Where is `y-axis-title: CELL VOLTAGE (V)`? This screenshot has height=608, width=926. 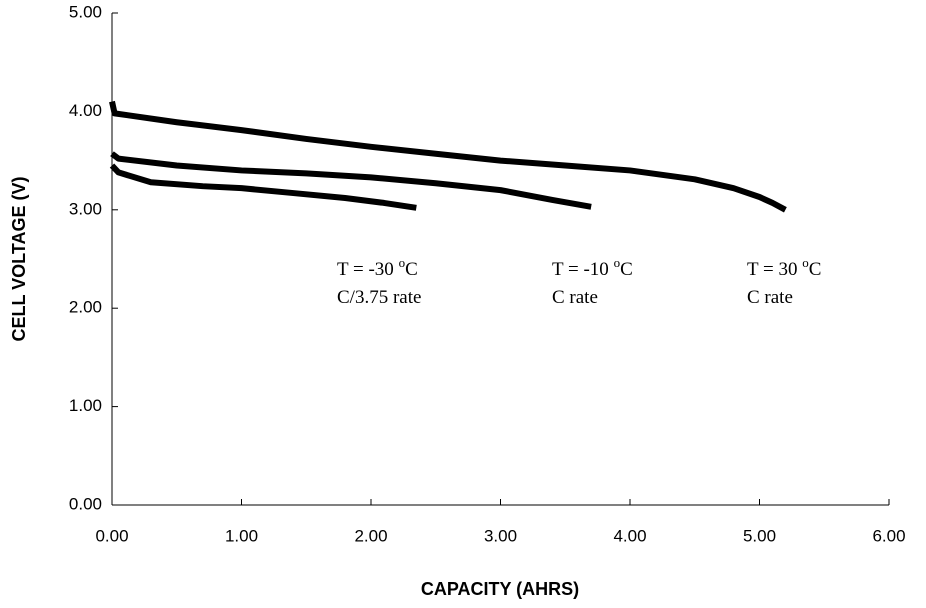
y-axis-title: CELL VOLTAGE (V) is located at coordinates (19, 258).